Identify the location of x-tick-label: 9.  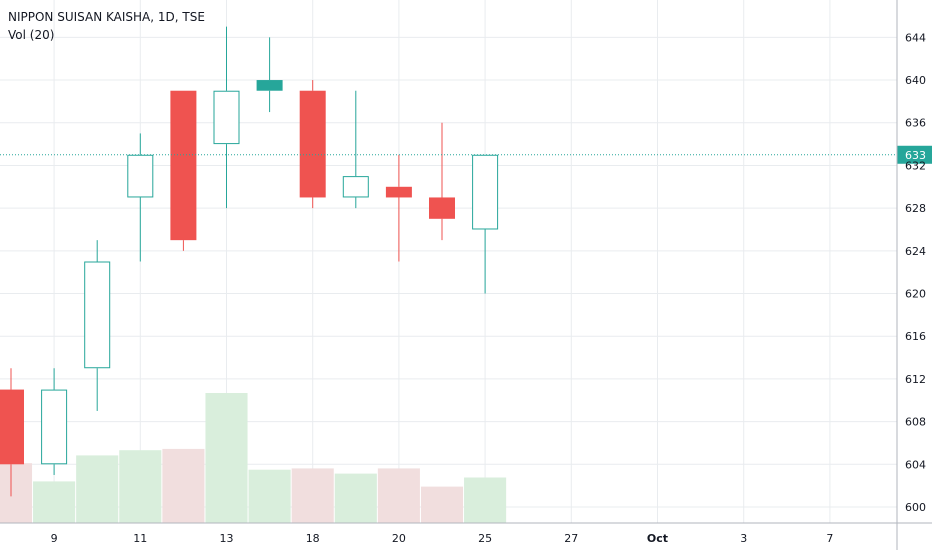
(54, 538).